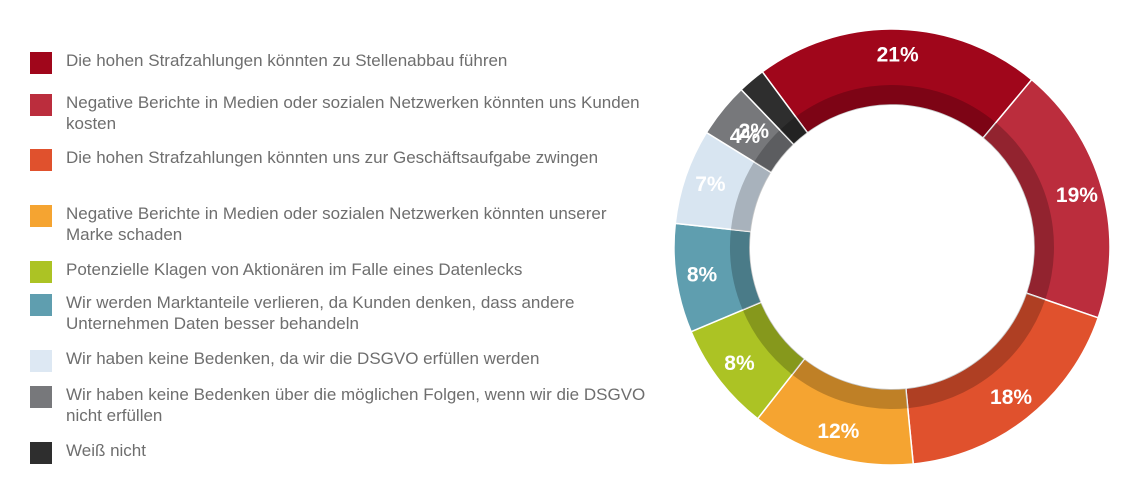 The height and width of the screenshot is (490, 1125). I want to click on slice-value-label: 2%, so click(754, 131).